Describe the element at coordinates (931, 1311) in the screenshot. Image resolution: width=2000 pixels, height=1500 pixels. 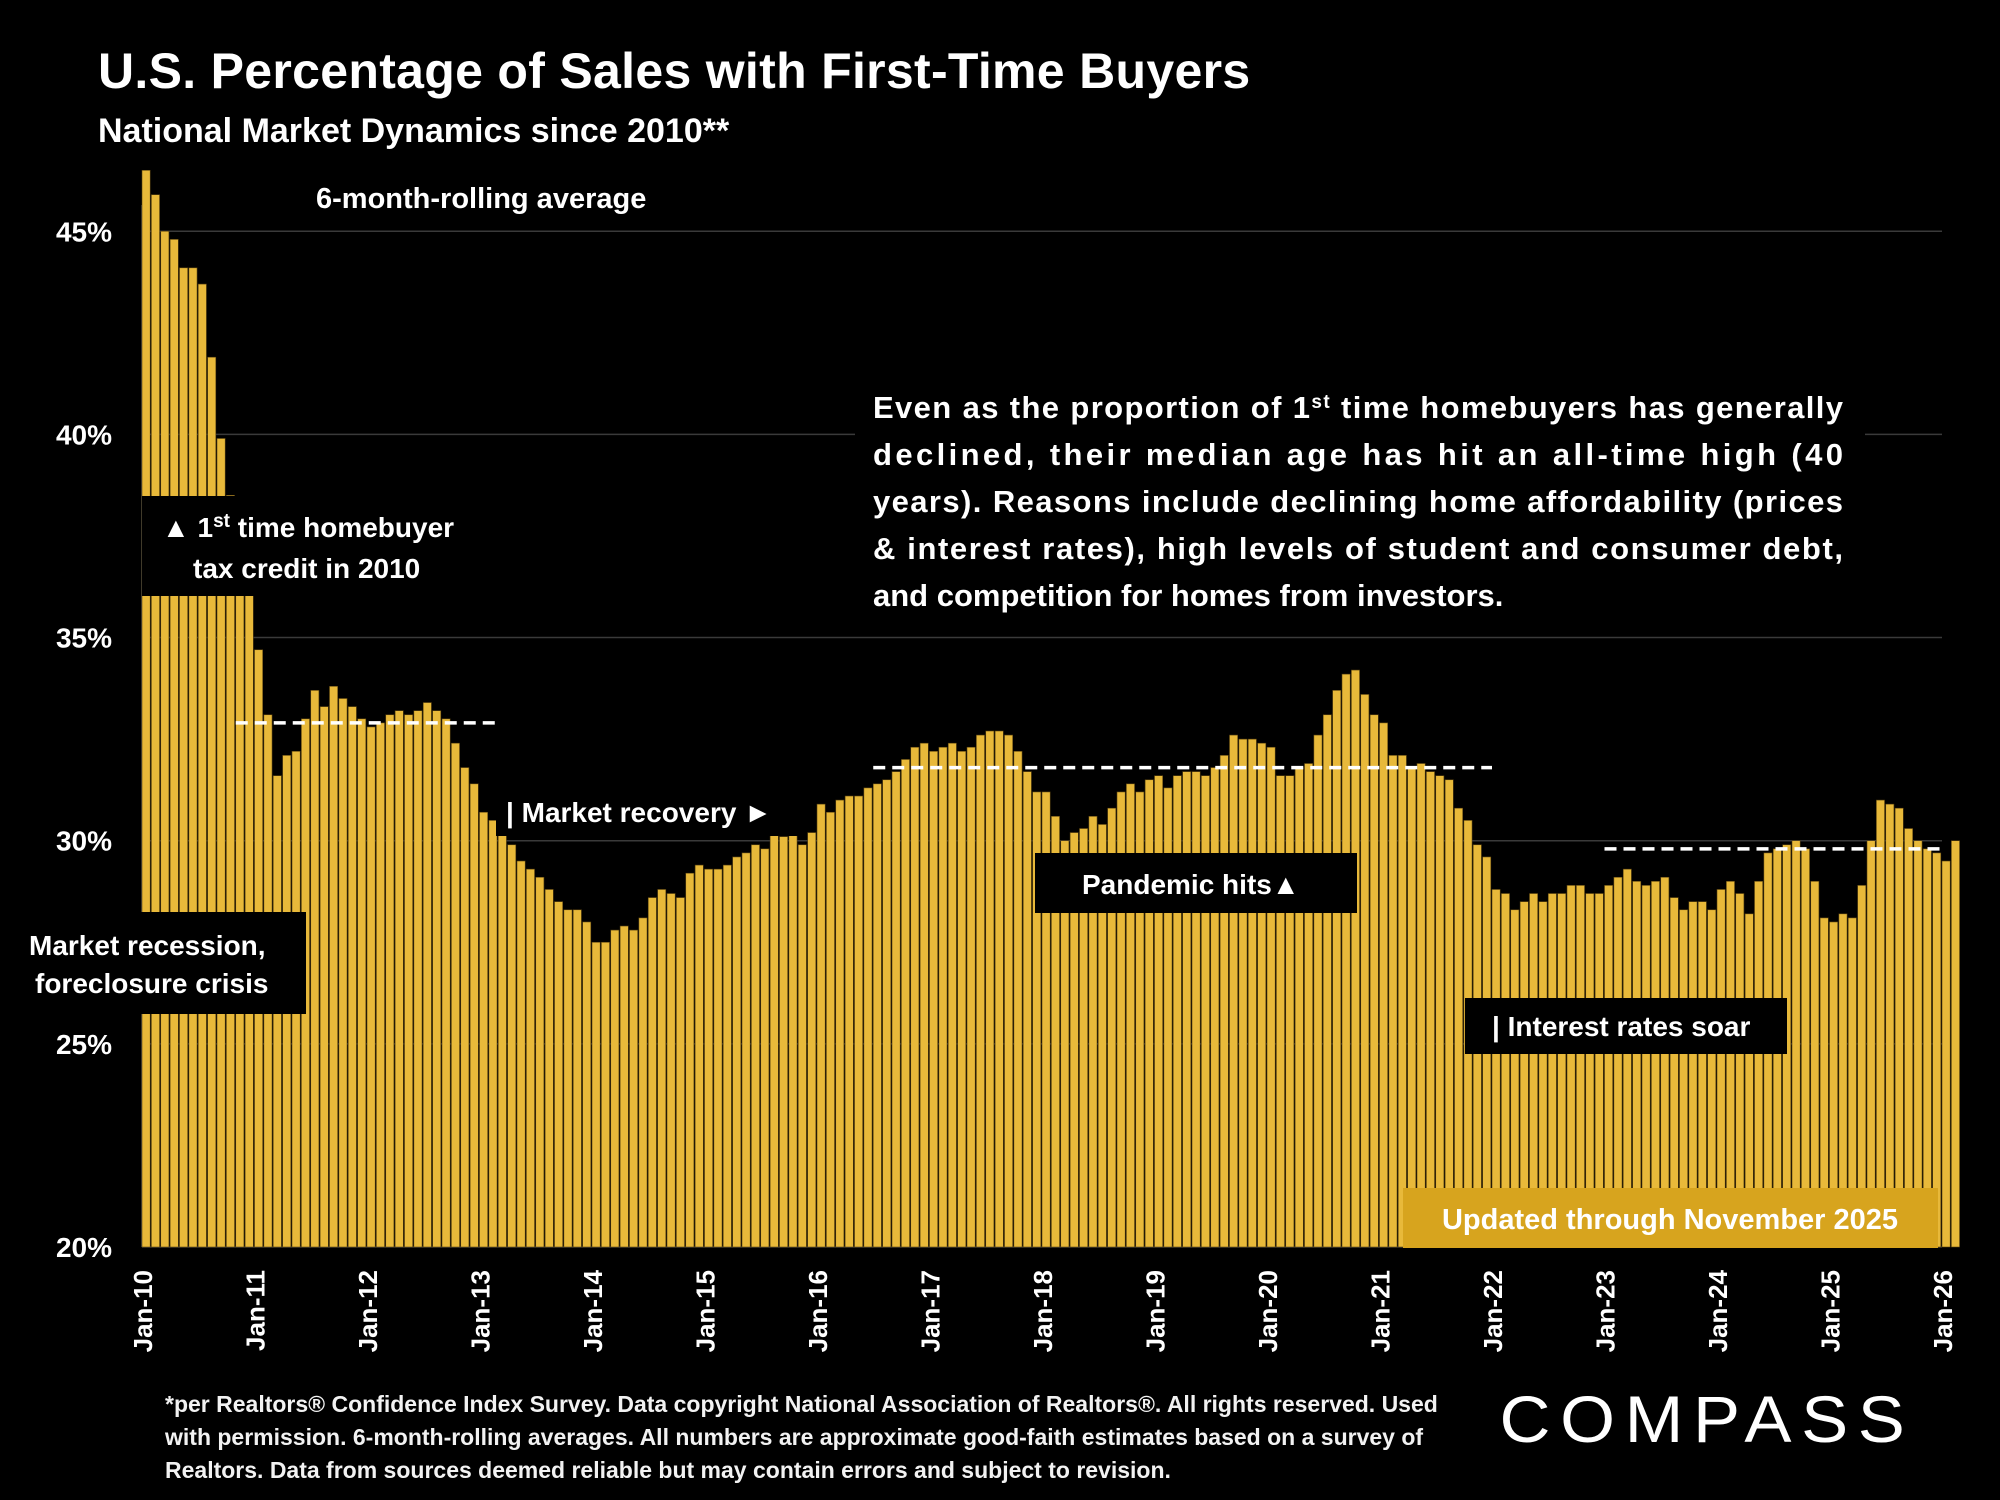
I see `x-tick-label: Jan-17` at that location.